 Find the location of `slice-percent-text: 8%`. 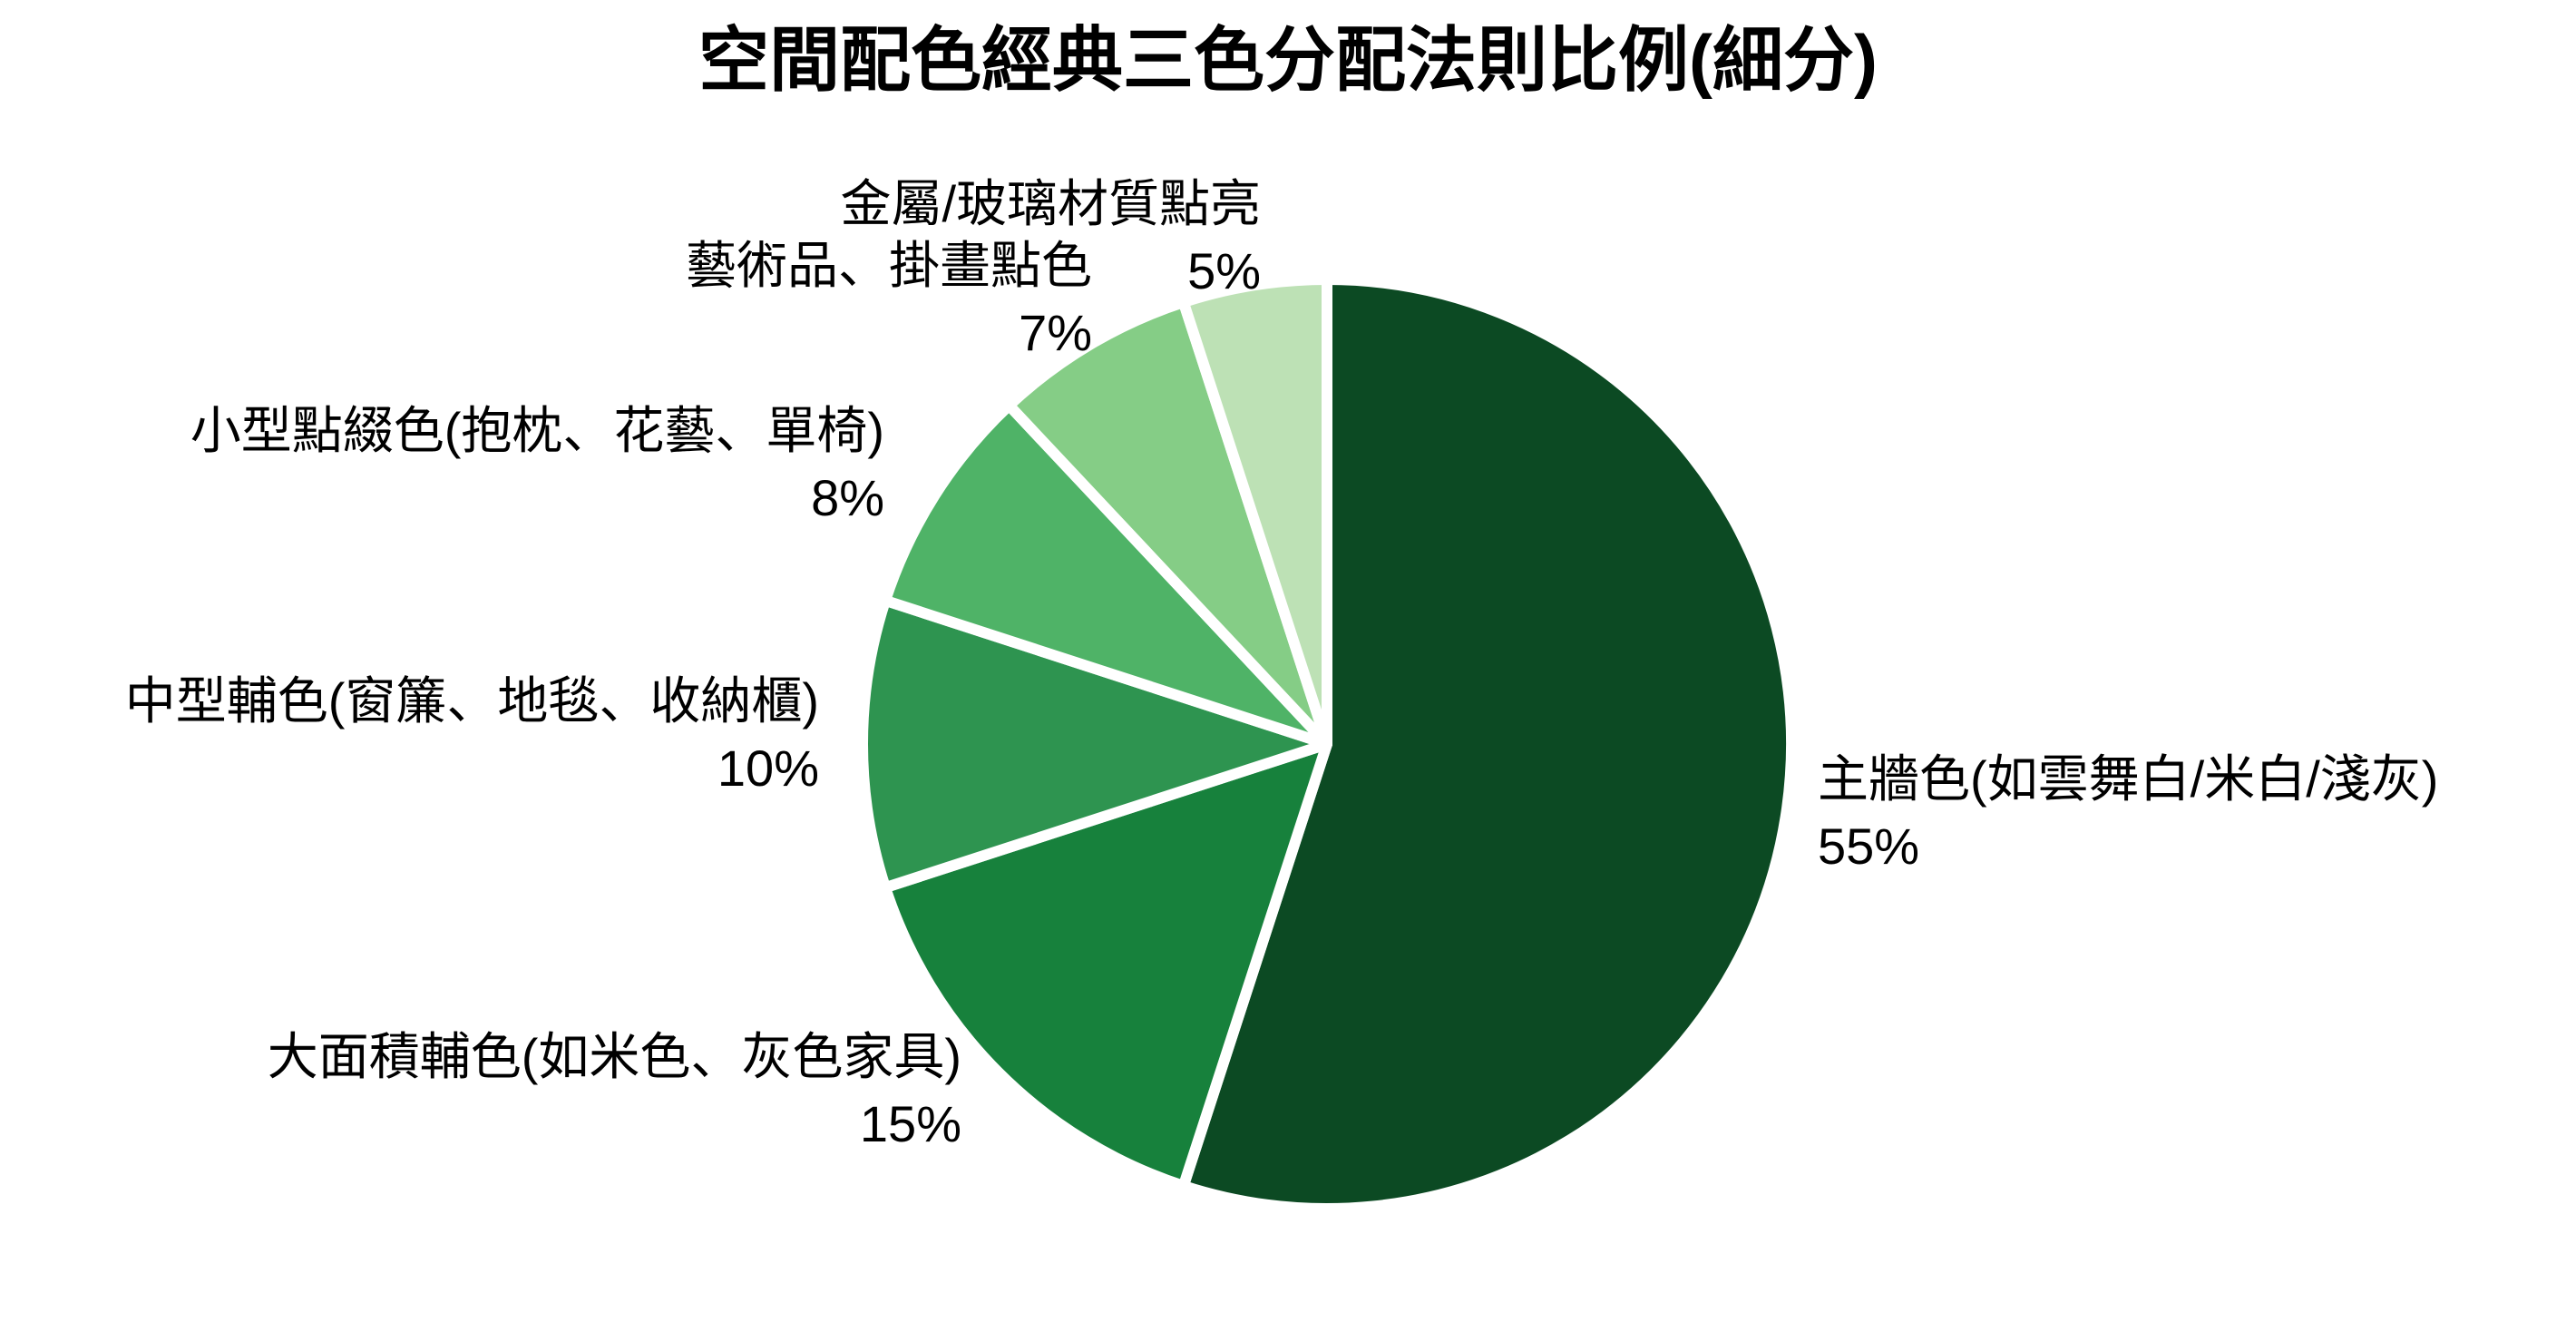

slice-percent-text: 8% is located at coordinates (847, 497).